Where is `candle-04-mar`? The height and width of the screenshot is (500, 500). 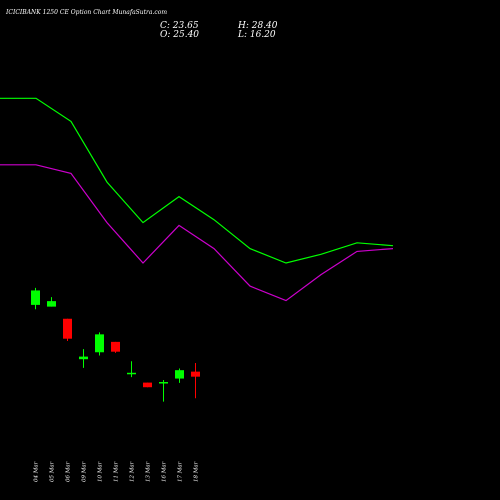
candle-04-mar is located at coordinates (35, 298).